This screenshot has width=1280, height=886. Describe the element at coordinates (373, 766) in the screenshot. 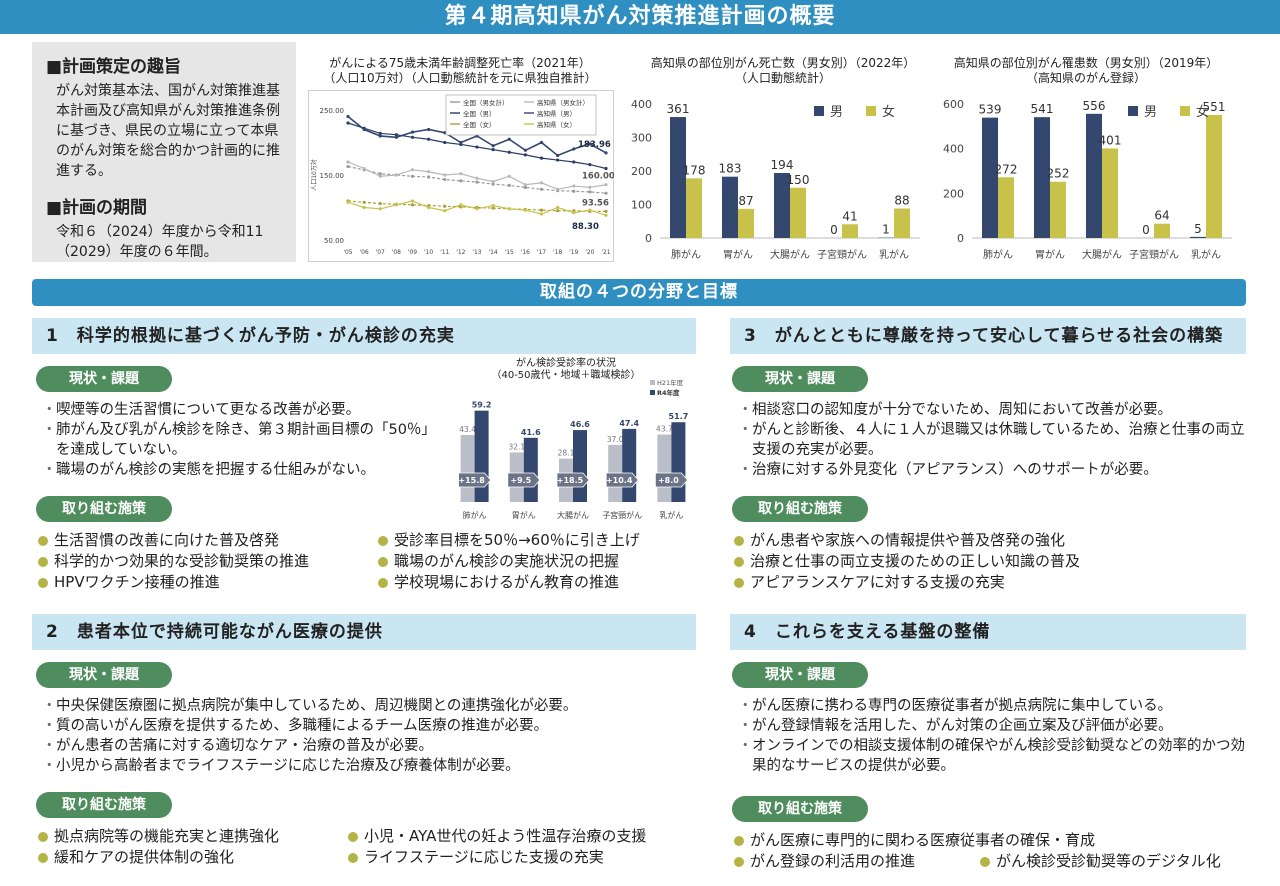

I see `issue-item: 小児から高齢者までライフステージに応じた治療及び療養体制が必要。` at that location.